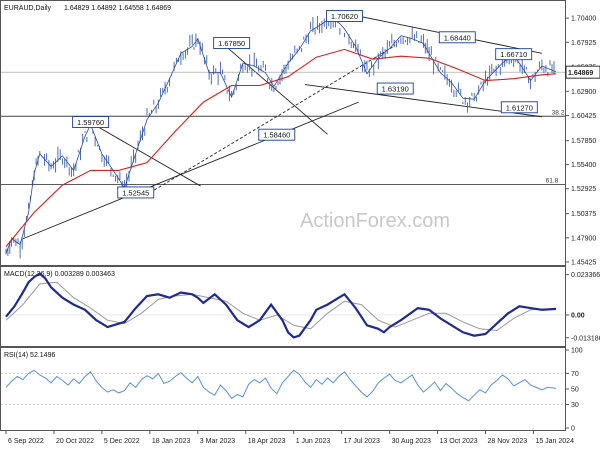  I want to click on price-tick-label-4: 1.60425, so click(583, 116).